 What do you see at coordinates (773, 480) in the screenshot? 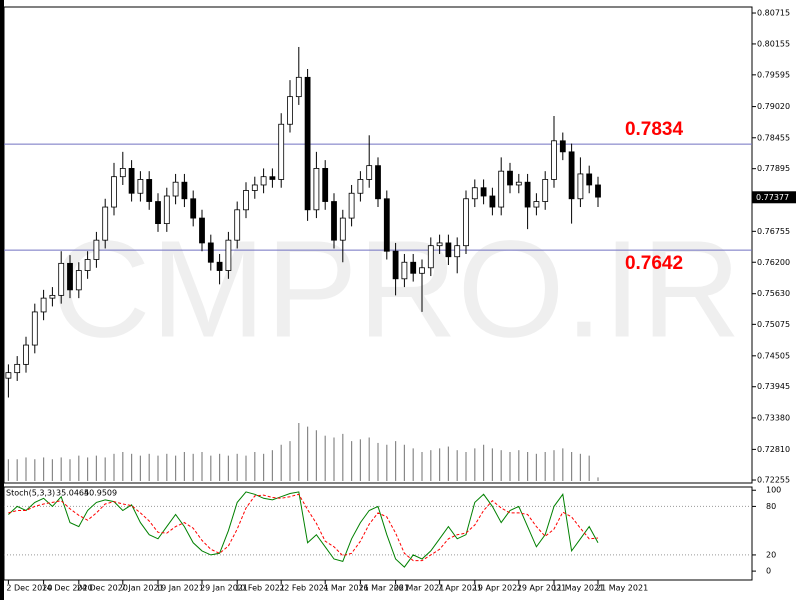
I see `y-tick-label: 0.72255` at bounding box center [773, 480].